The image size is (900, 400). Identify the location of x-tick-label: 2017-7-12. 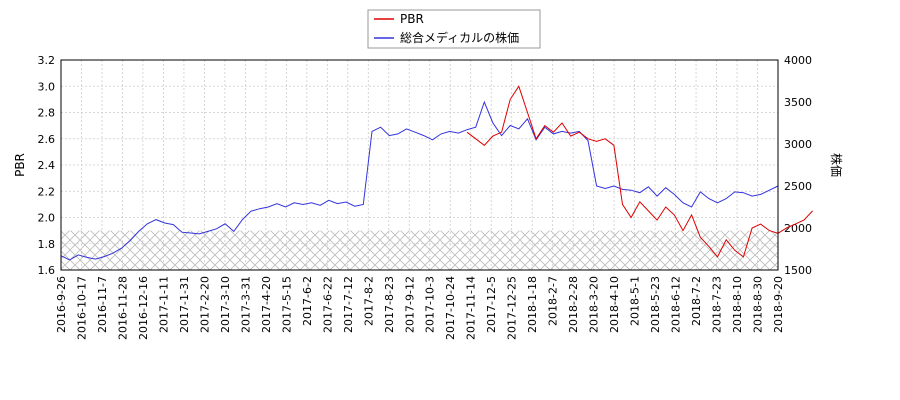
(348, 304).